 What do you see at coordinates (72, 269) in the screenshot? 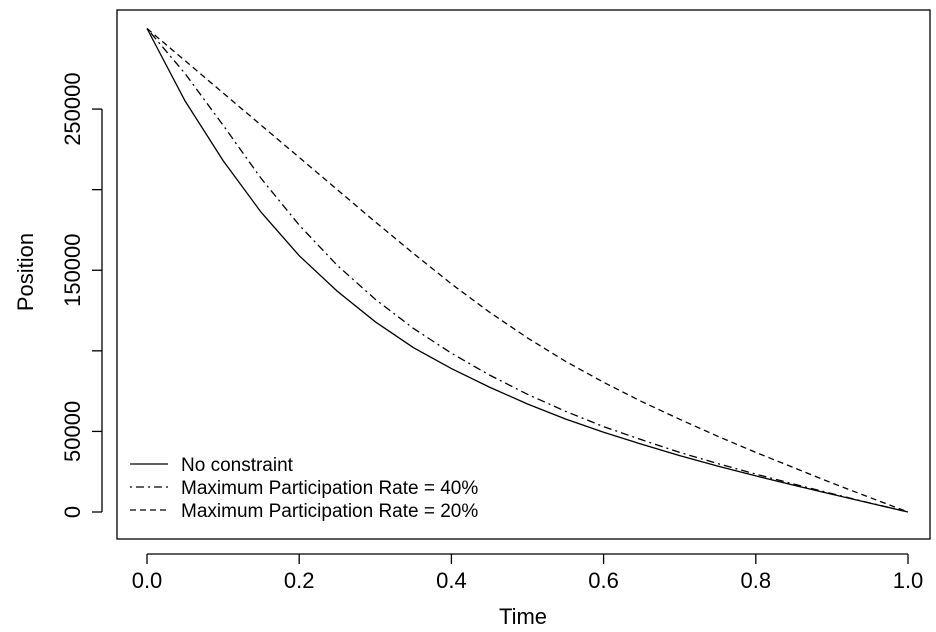
I see `y-tick-label: 150000` at bounding box center [72, 269].